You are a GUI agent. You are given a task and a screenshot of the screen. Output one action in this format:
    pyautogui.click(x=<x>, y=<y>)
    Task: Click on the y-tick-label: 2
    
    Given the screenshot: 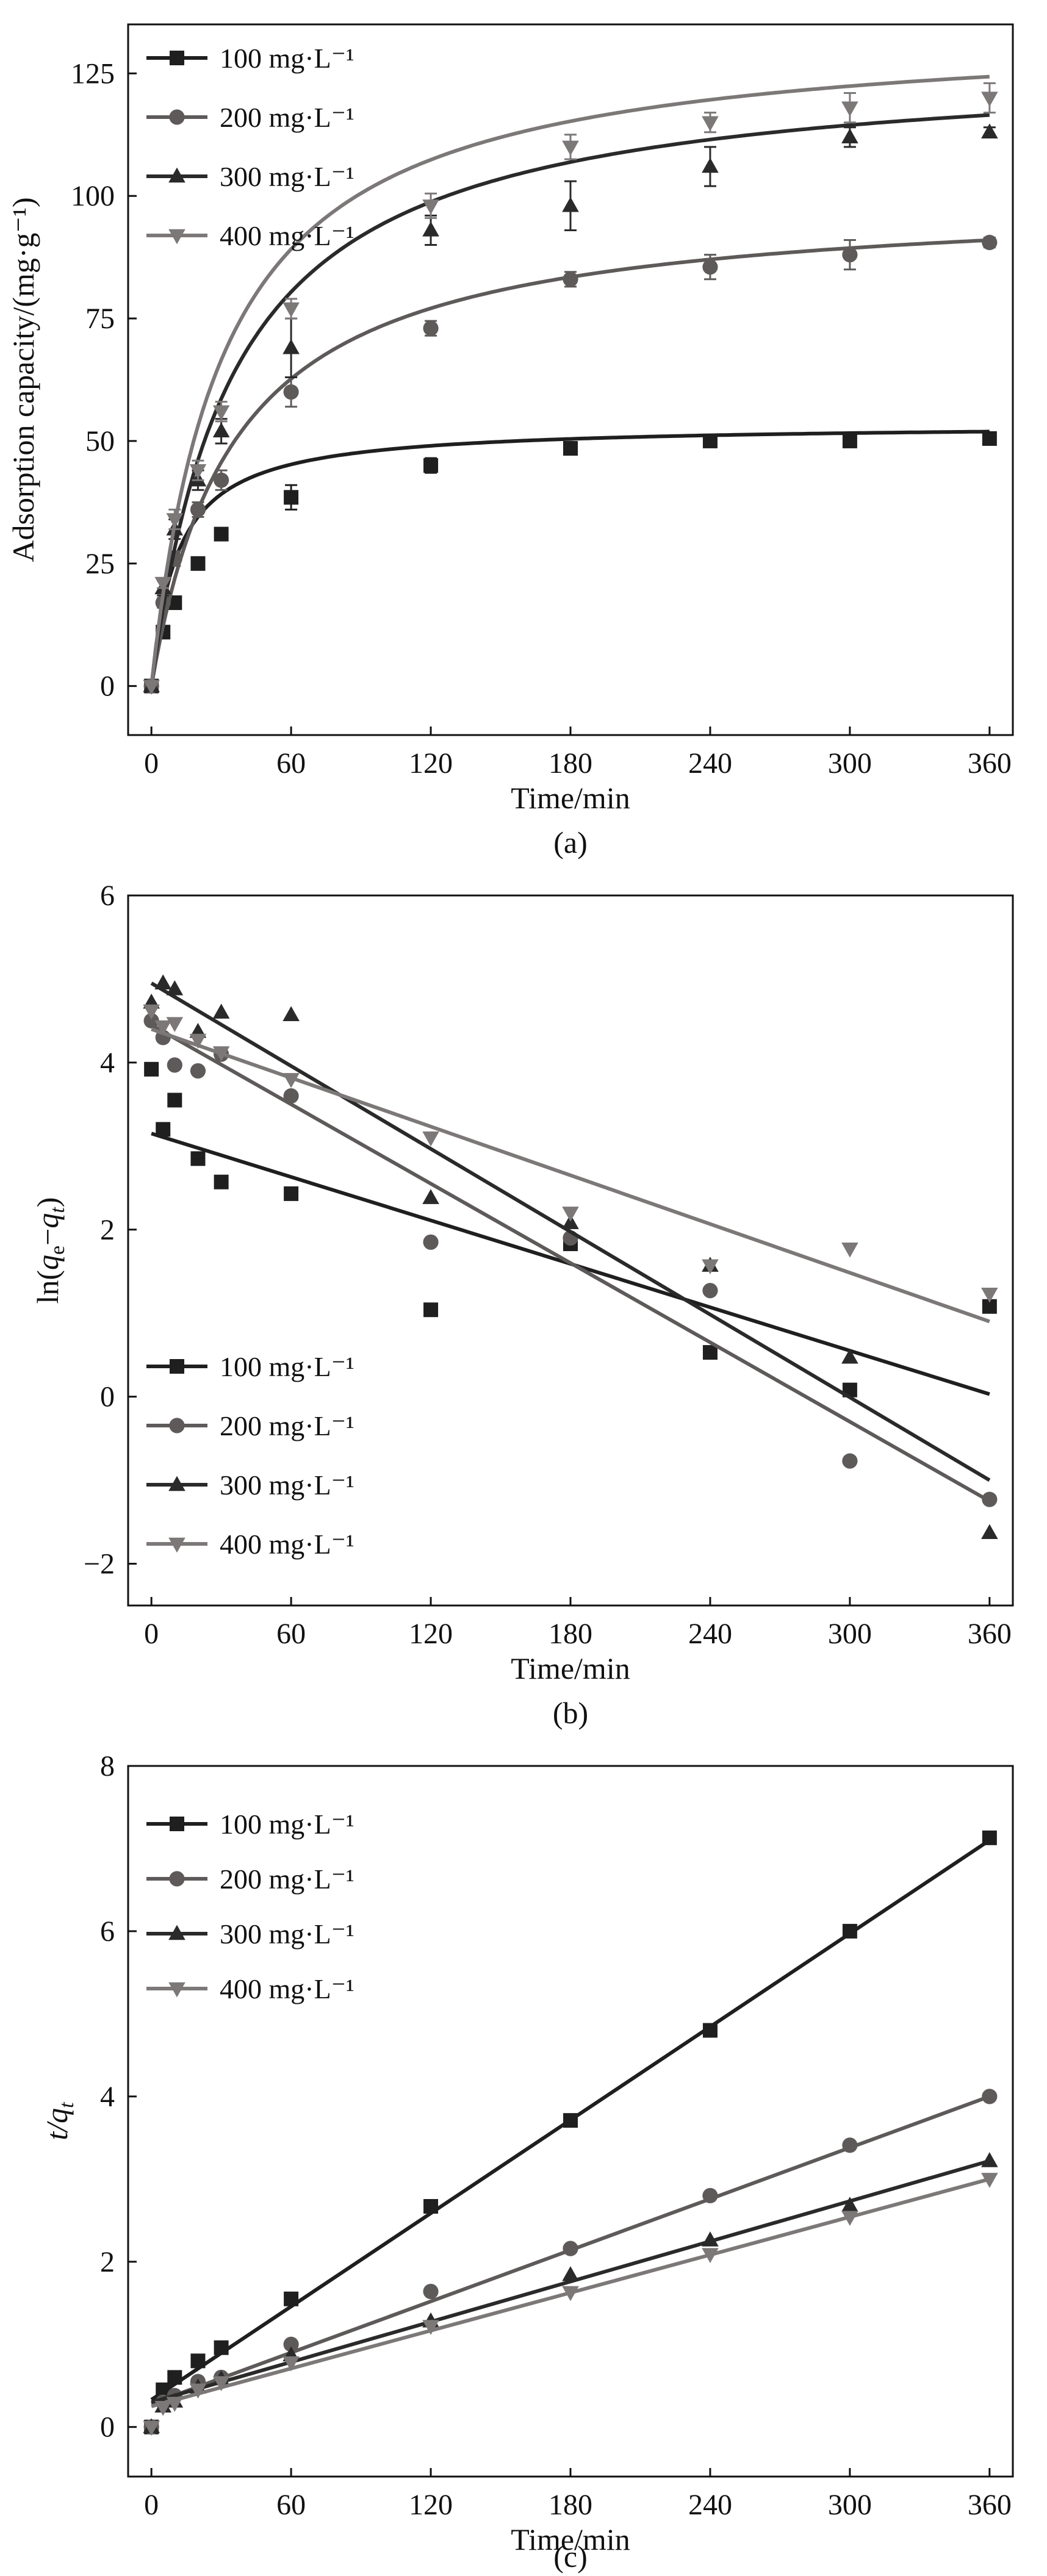 What is the action you would take?
    pyautogui.click(x=107, y=1230)
    